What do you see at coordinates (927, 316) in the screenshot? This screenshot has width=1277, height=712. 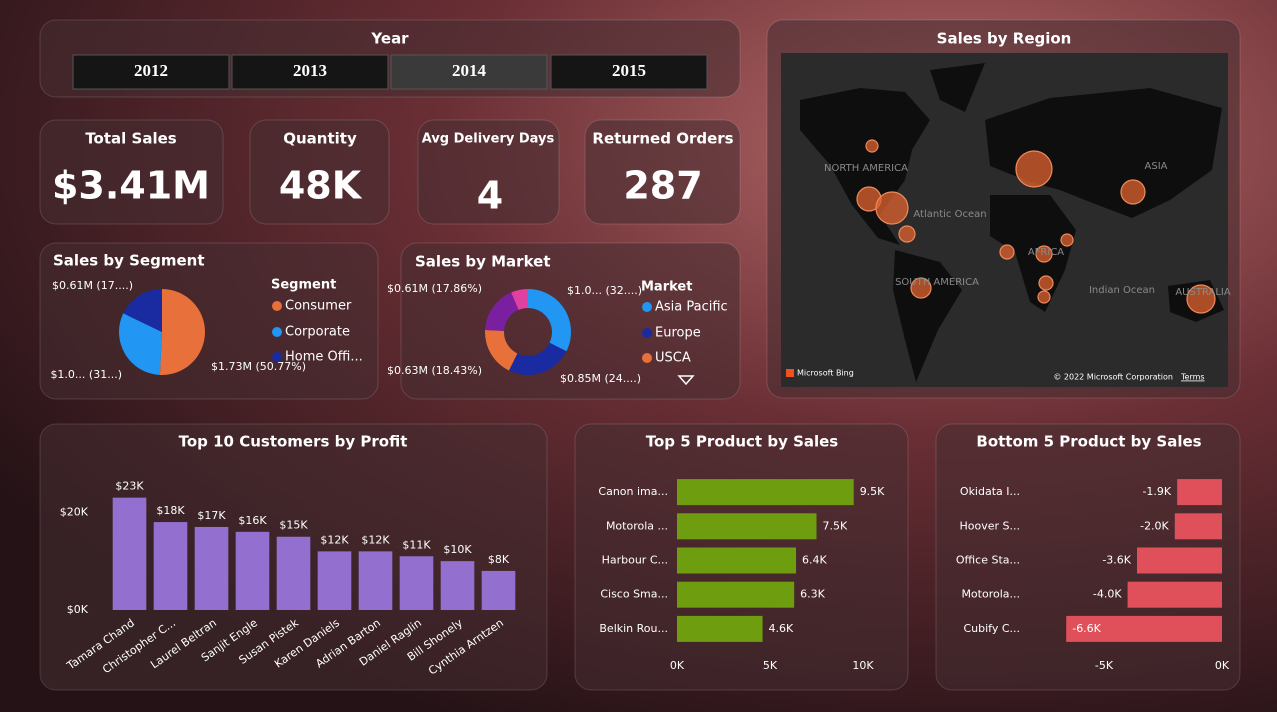 I see `south-america` at bounding box center [927, 316].